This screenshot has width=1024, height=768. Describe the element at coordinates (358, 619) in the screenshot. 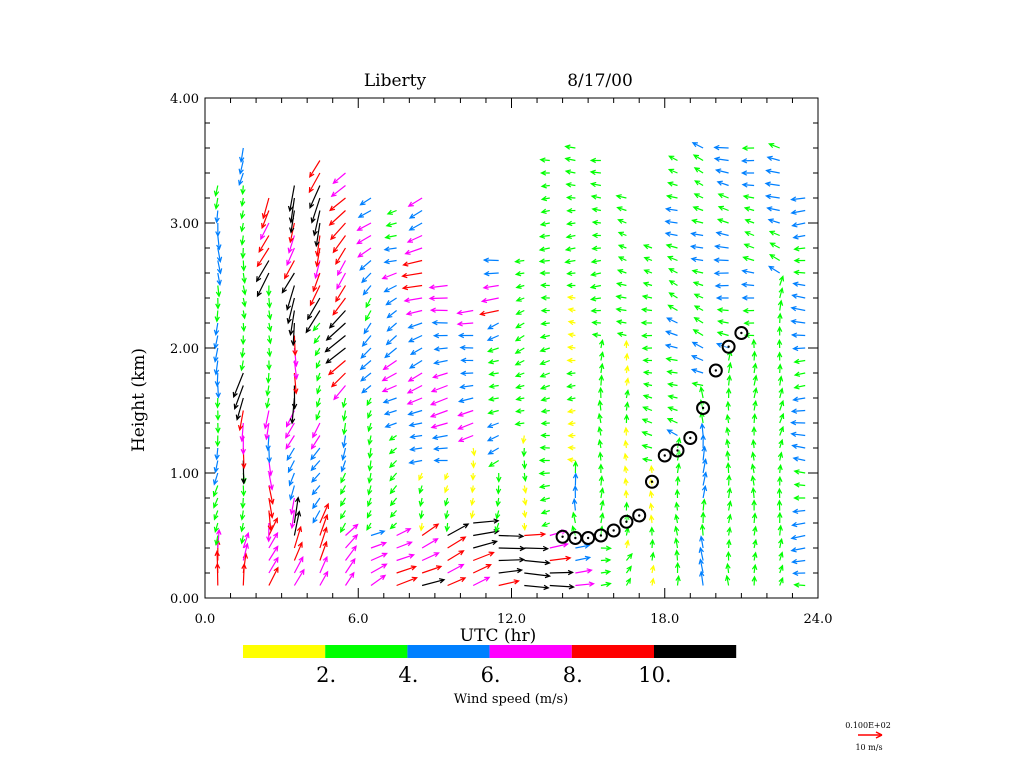

I see `x-tick-label: 6.0` at that location.